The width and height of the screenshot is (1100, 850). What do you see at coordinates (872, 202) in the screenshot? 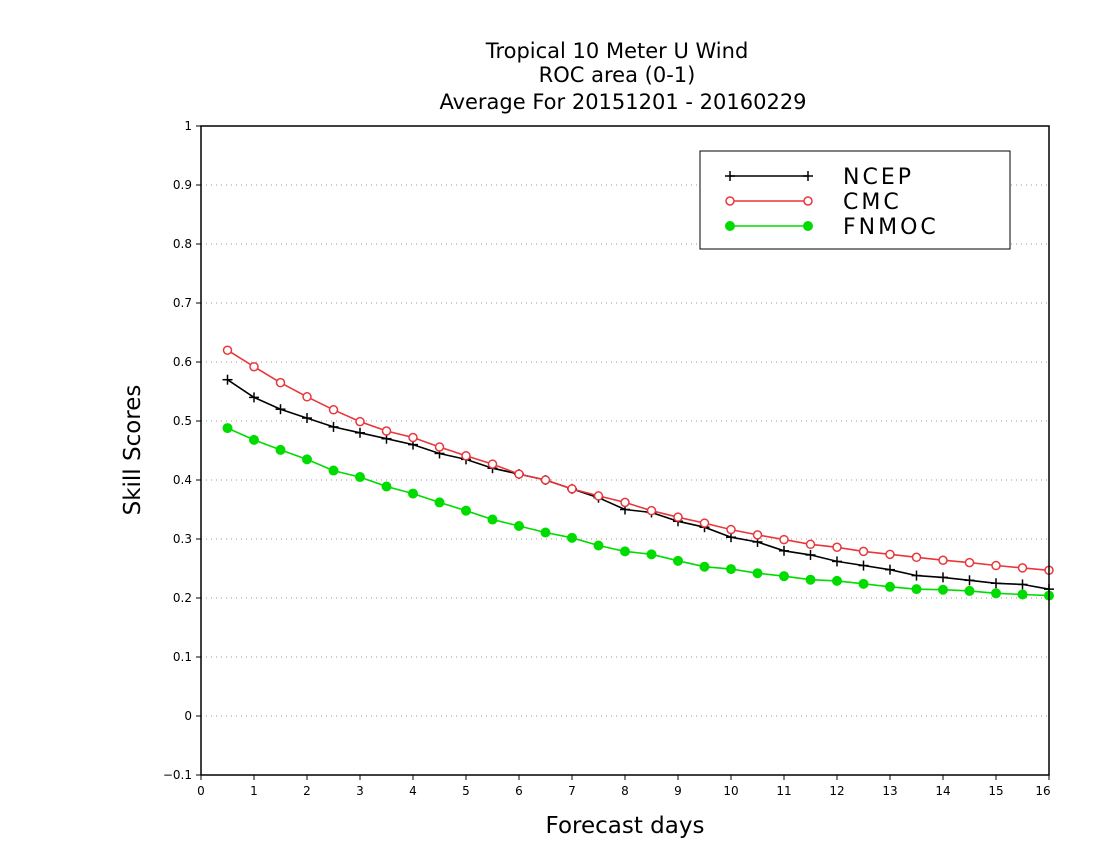
I see `legend-label-cmc: CMC` at bounding box center [872, 202].